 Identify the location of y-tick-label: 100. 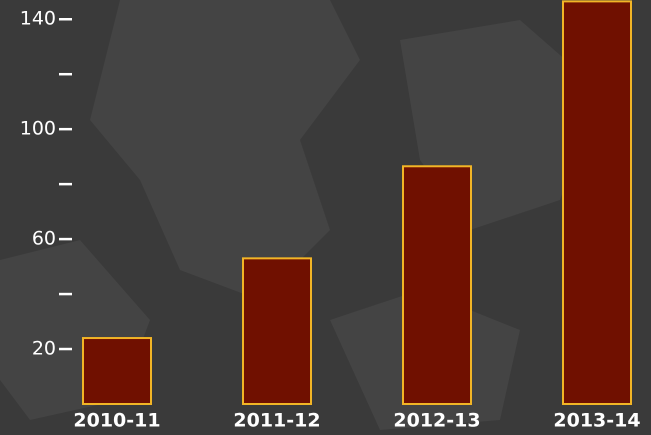
(38, 129).